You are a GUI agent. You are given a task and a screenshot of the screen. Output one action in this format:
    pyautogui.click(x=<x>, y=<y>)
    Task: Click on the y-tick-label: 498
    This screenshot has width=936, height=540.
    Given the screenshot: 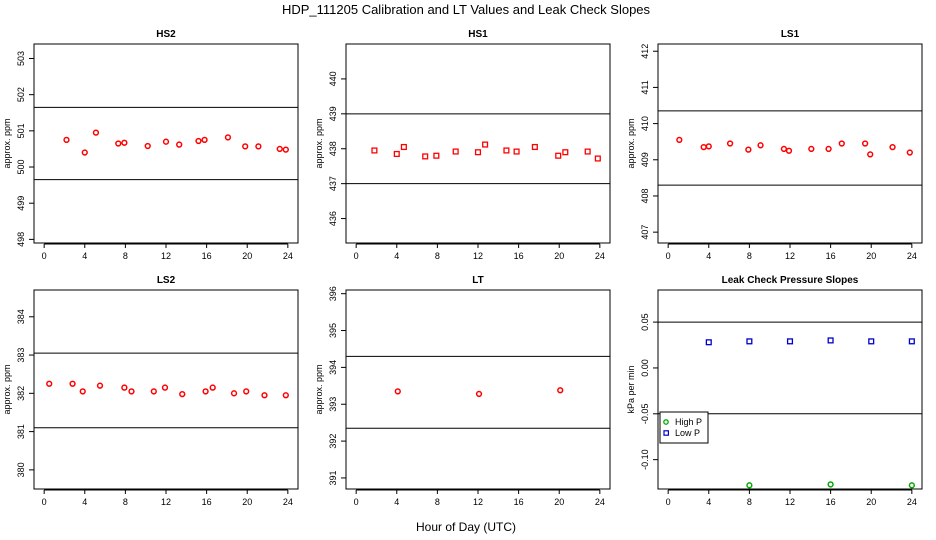 What is the action you would take?
    pyautogui.click(x=21, y=239)
    